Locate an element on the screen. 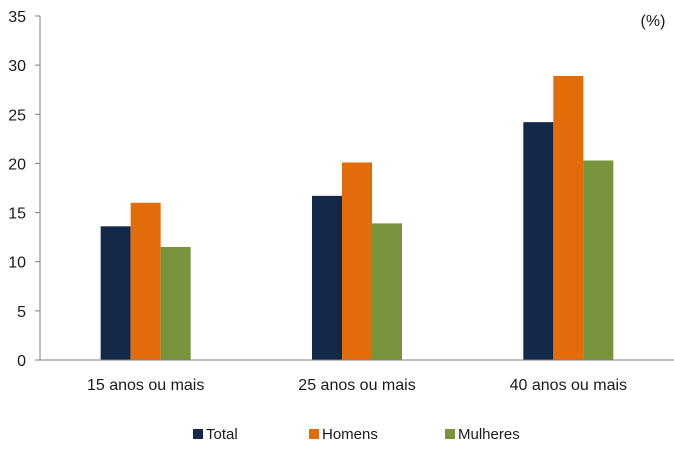 Image resolution: width=674 pixels, height=452 pixels. y-tick-label: 25 is located at coordinates (17, 115).